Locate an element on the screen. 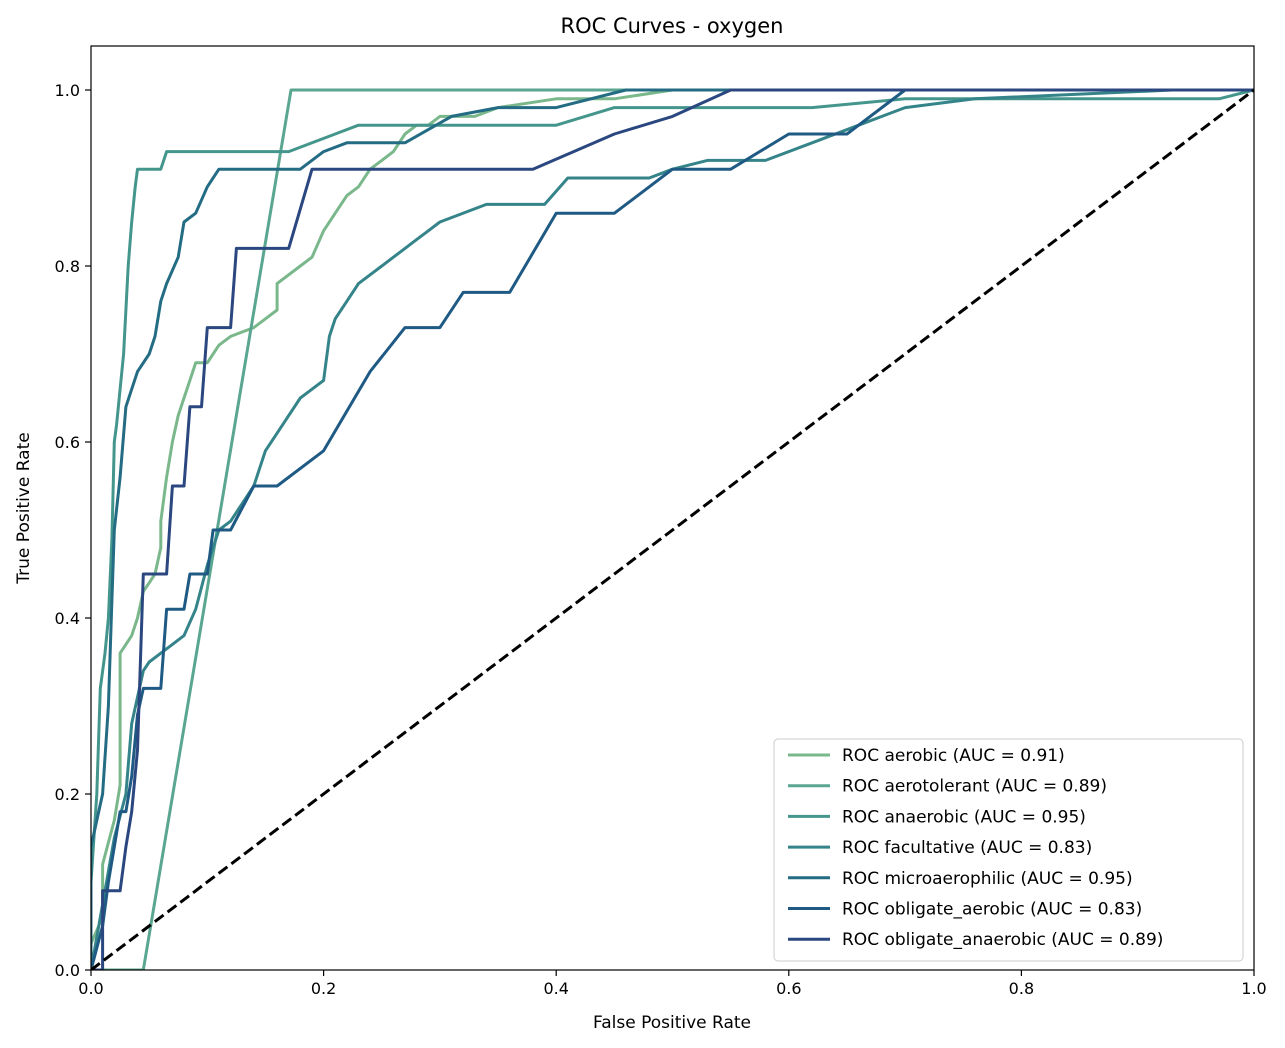  x-tick-label: 0.4 is located at coordinates (555, 988).